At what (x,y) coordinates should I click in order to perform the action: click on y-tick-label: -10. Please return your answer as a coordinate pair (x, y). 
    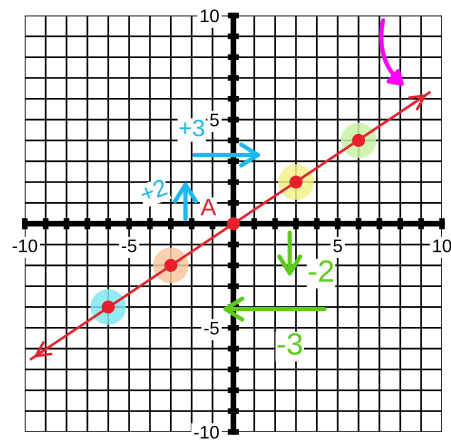
    Looking at the image, I should click on (206, 432).